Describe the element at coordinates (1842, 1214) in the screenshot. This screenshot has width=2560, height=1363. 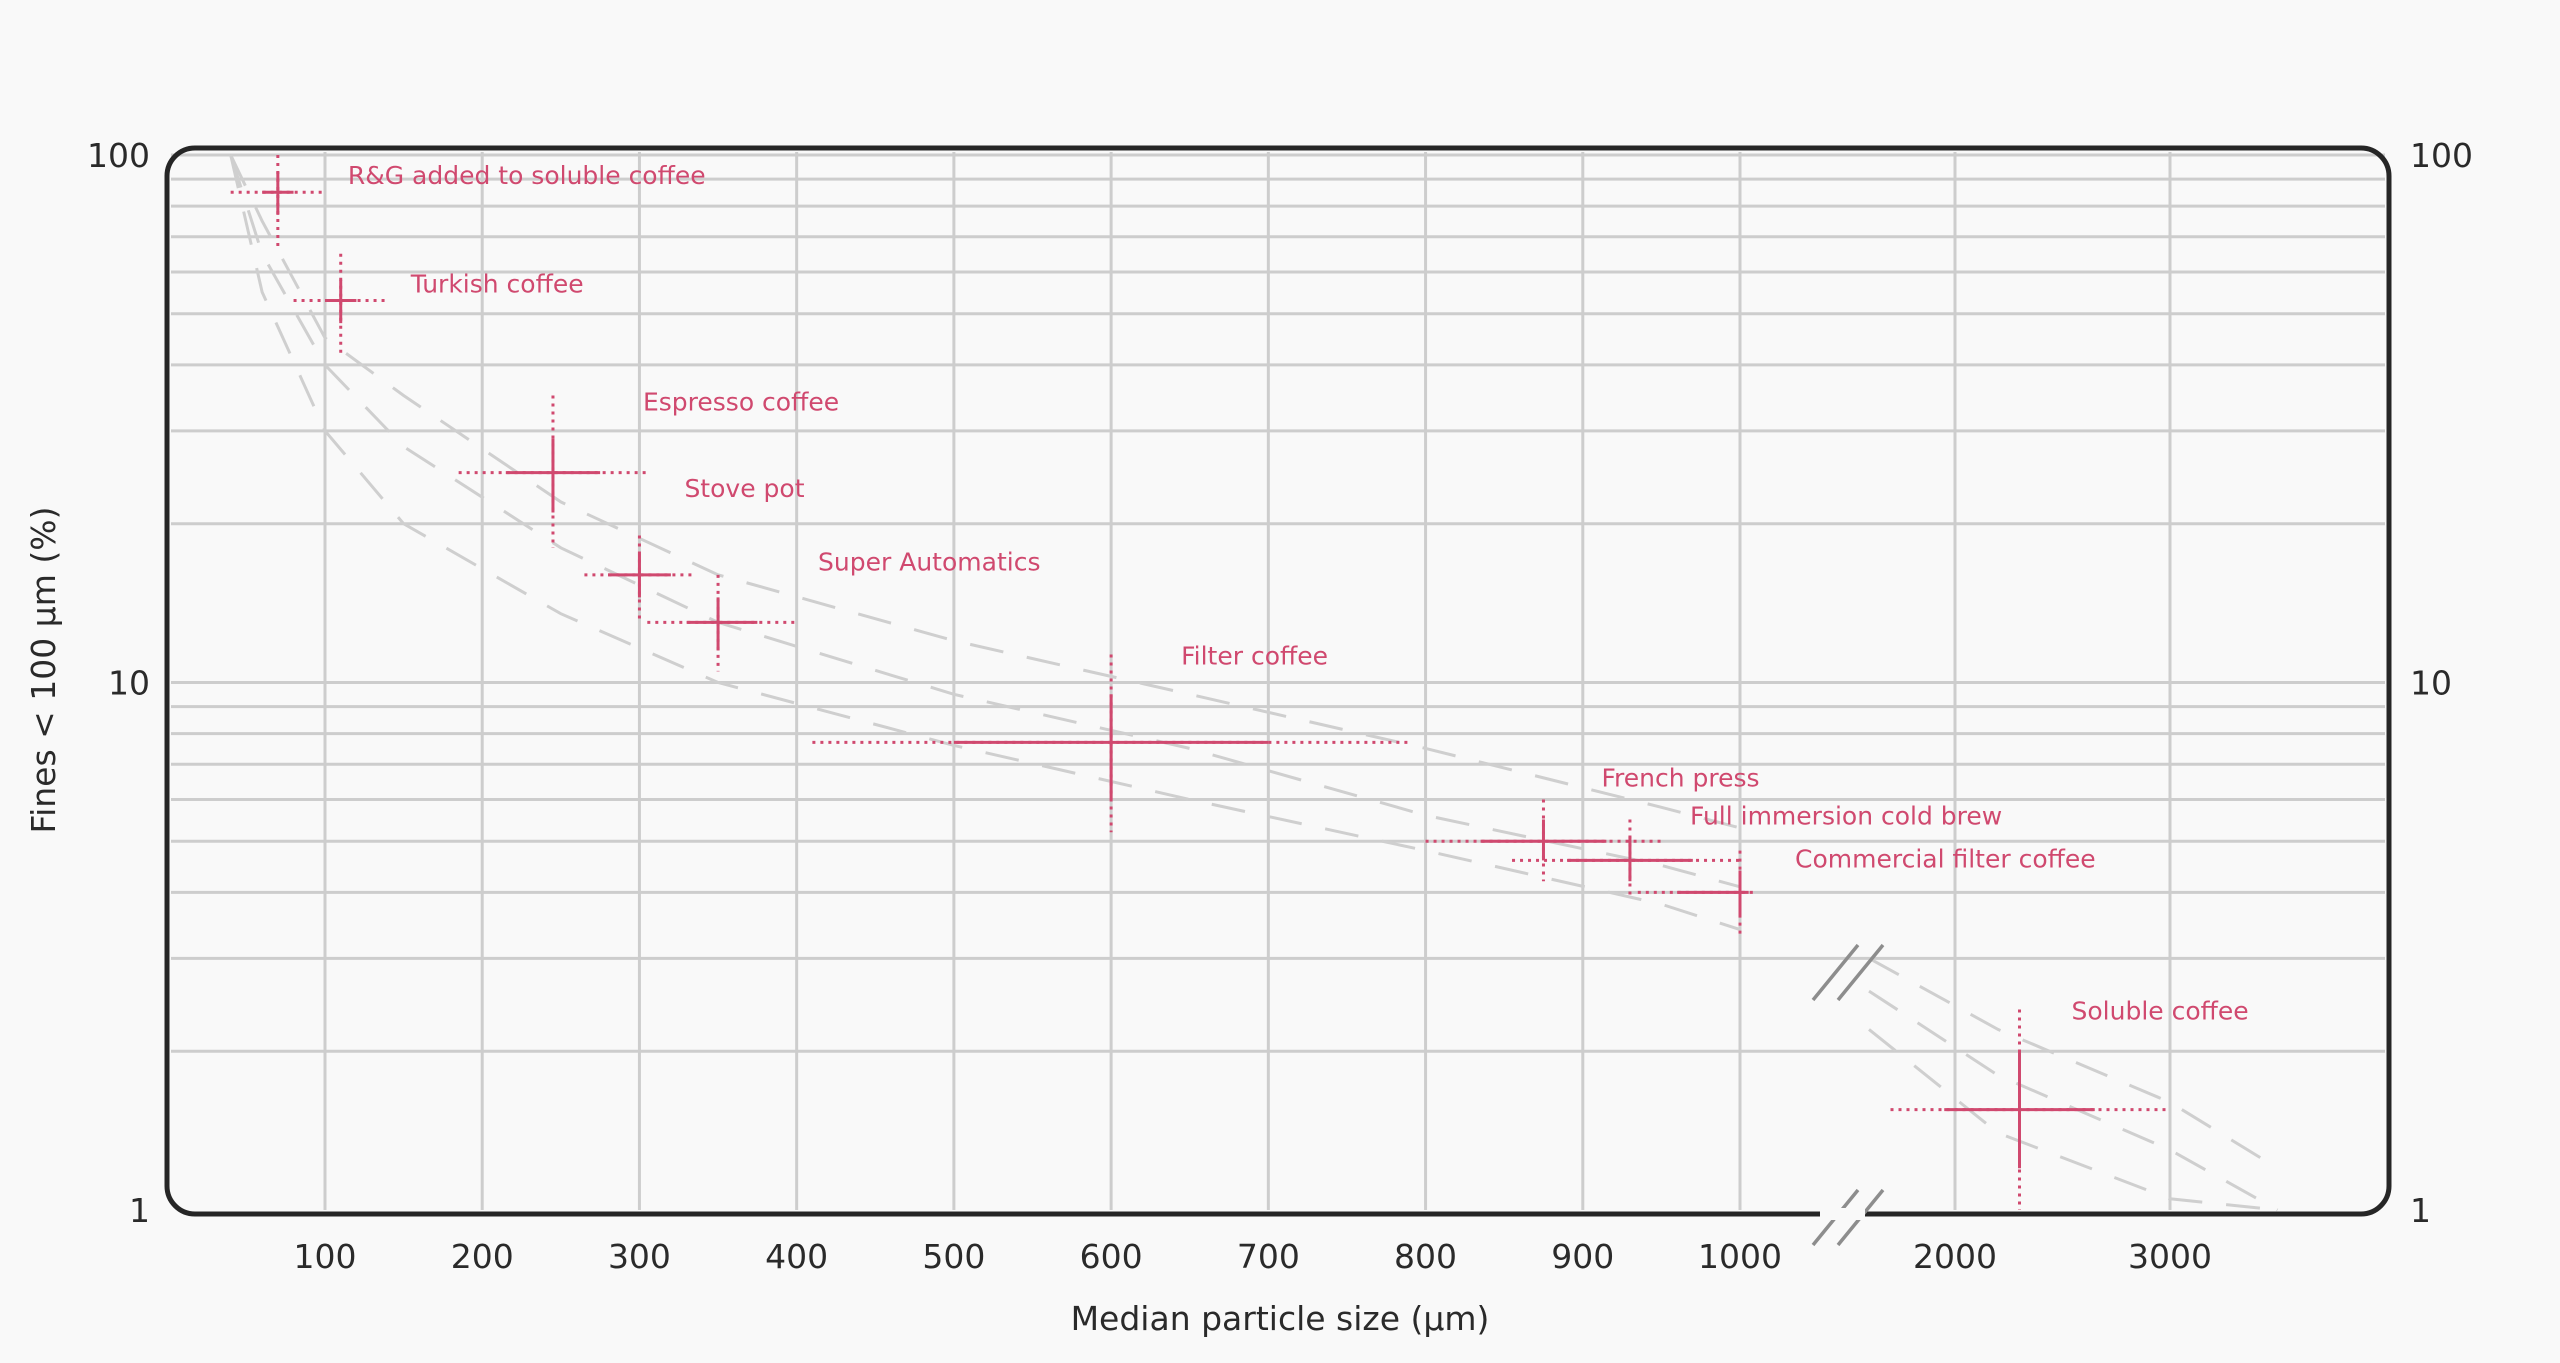
I see `break-gap` at that location.